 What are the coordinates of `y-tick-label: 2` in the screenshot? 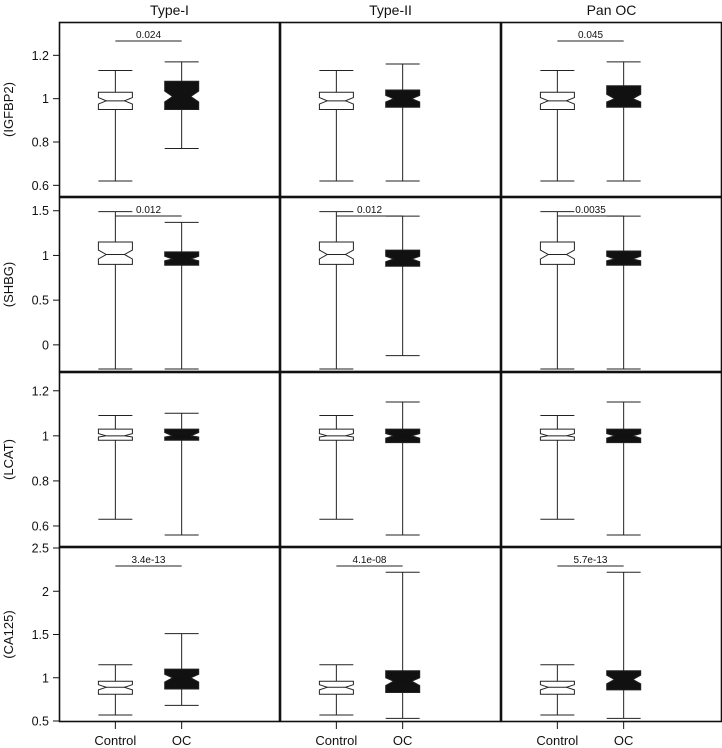 It's located at (45, 592).